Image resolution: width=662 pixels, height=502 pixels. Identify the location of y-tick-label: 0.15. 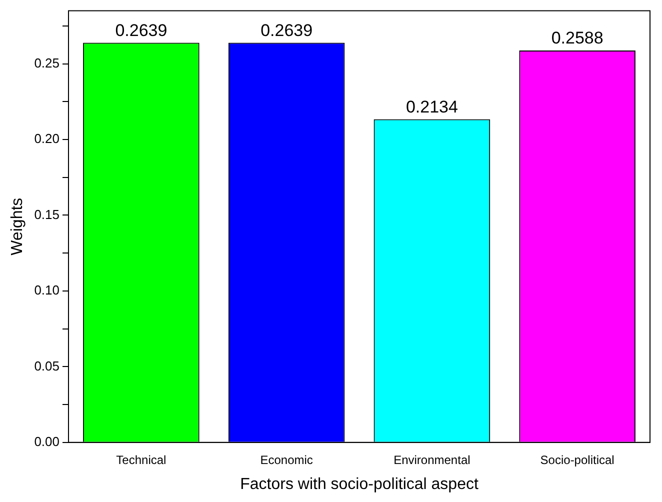
(47, 214).